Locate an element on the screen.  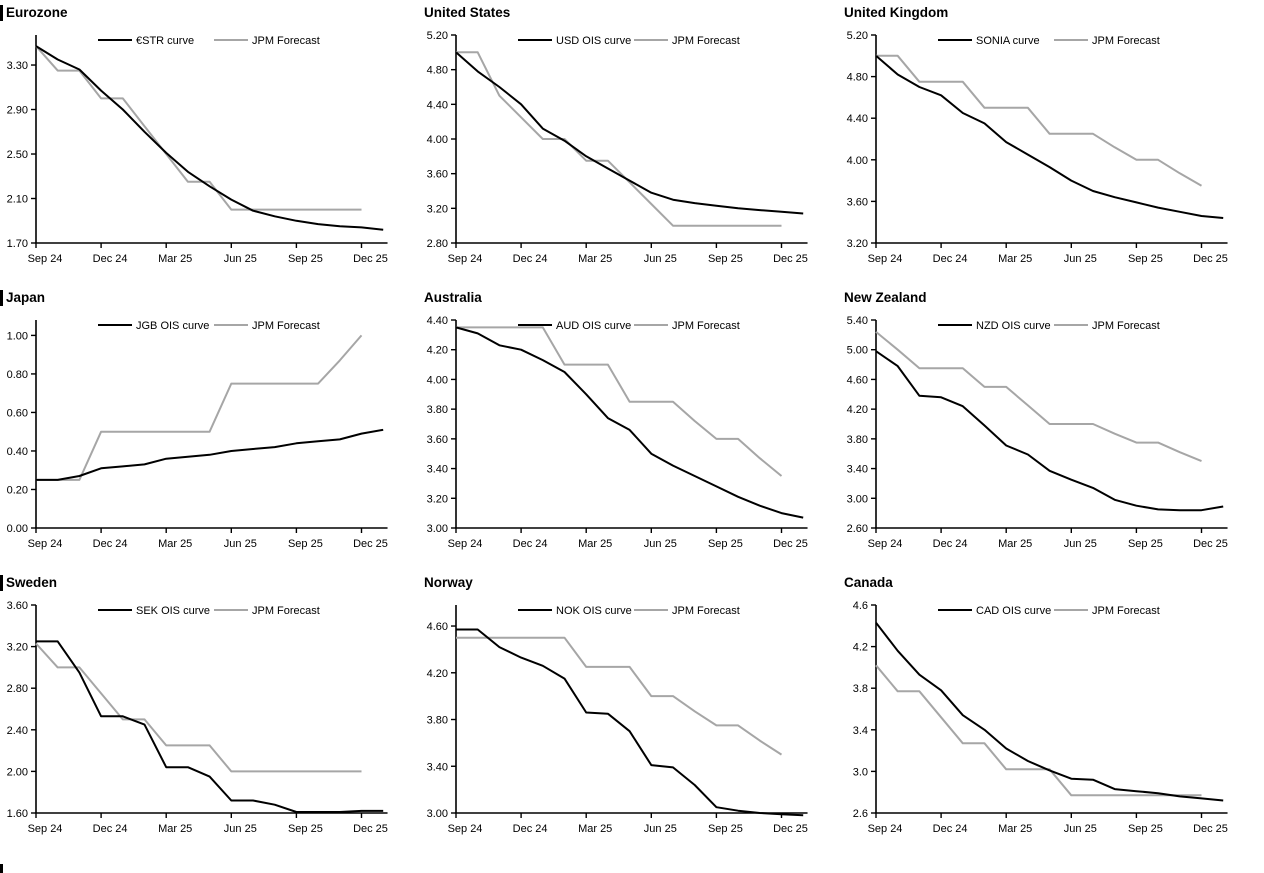
series-line-sek-ois-curve is located at coordinates (210, 726).